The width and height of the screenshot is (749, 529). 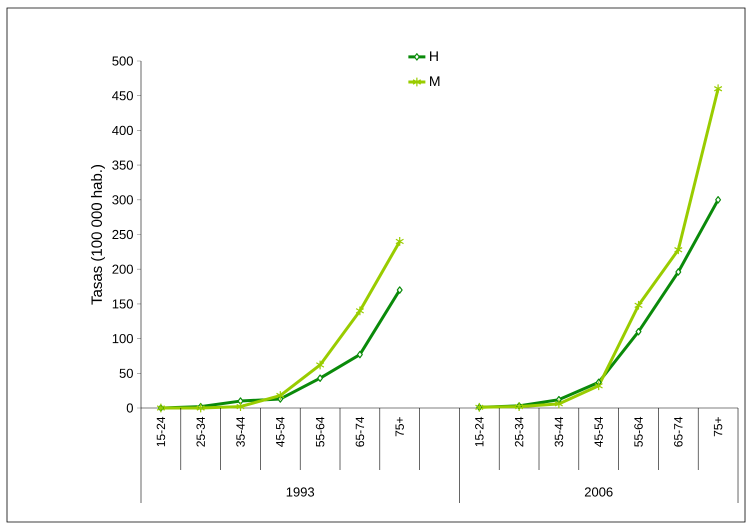 I want to click on text: 2006, so click(x=598, y=492).